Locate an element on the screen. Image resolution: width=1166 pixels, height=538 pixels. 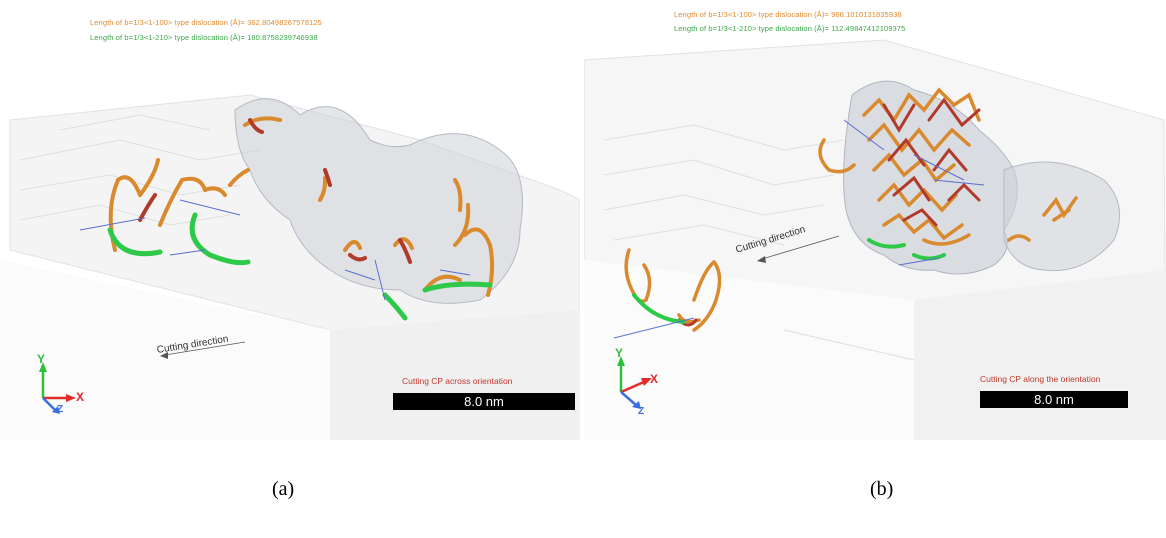
axis-triad-b is located at coordinates (634, 382).